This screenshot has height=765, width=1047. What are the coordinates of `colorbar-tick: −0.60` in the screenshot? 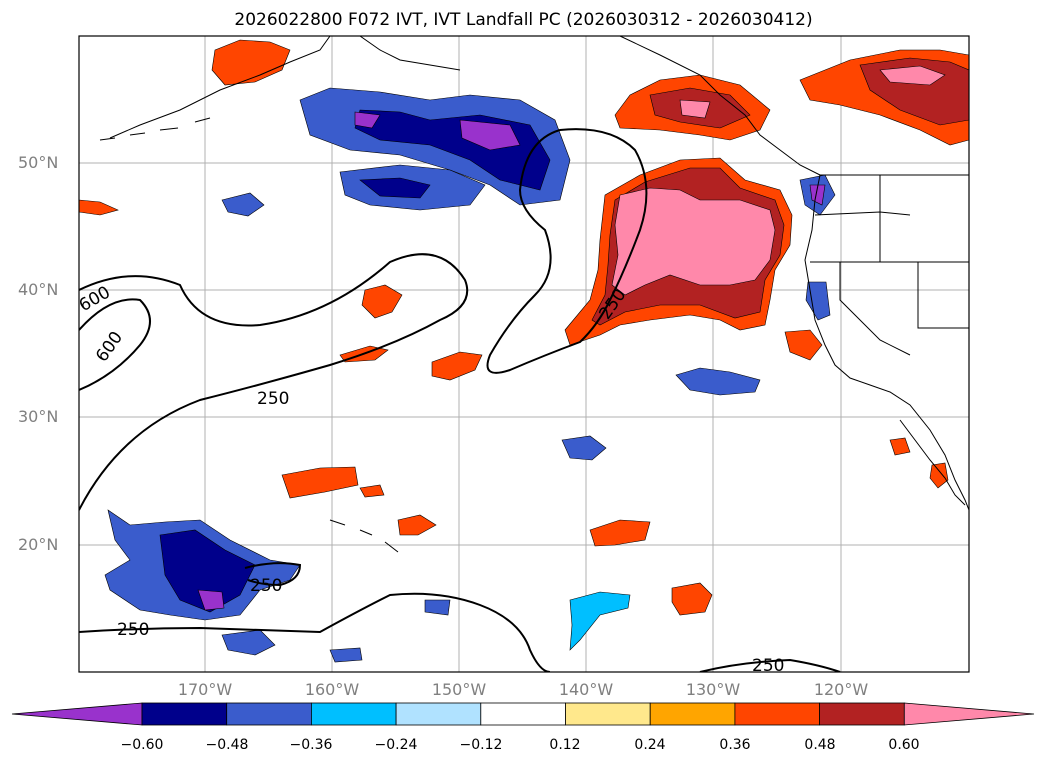 It's located at (142, 745).